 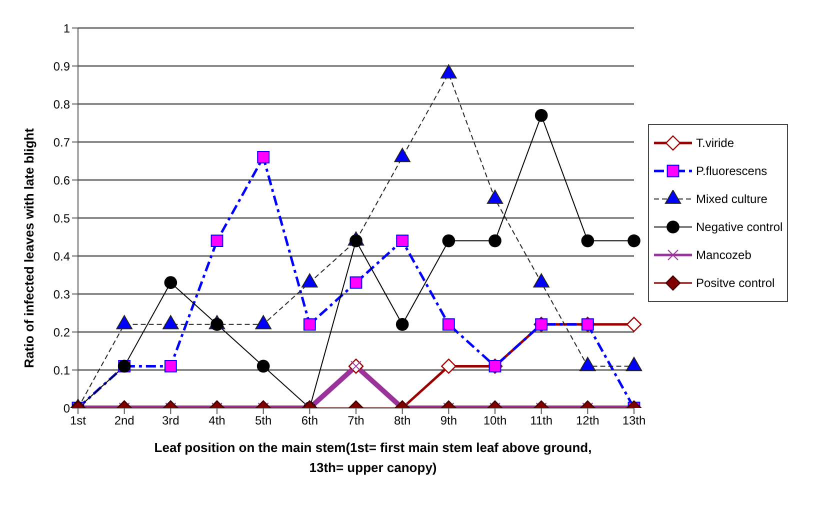 I want to click on y-tick-label: 0.6, so click(x=61, y=180).